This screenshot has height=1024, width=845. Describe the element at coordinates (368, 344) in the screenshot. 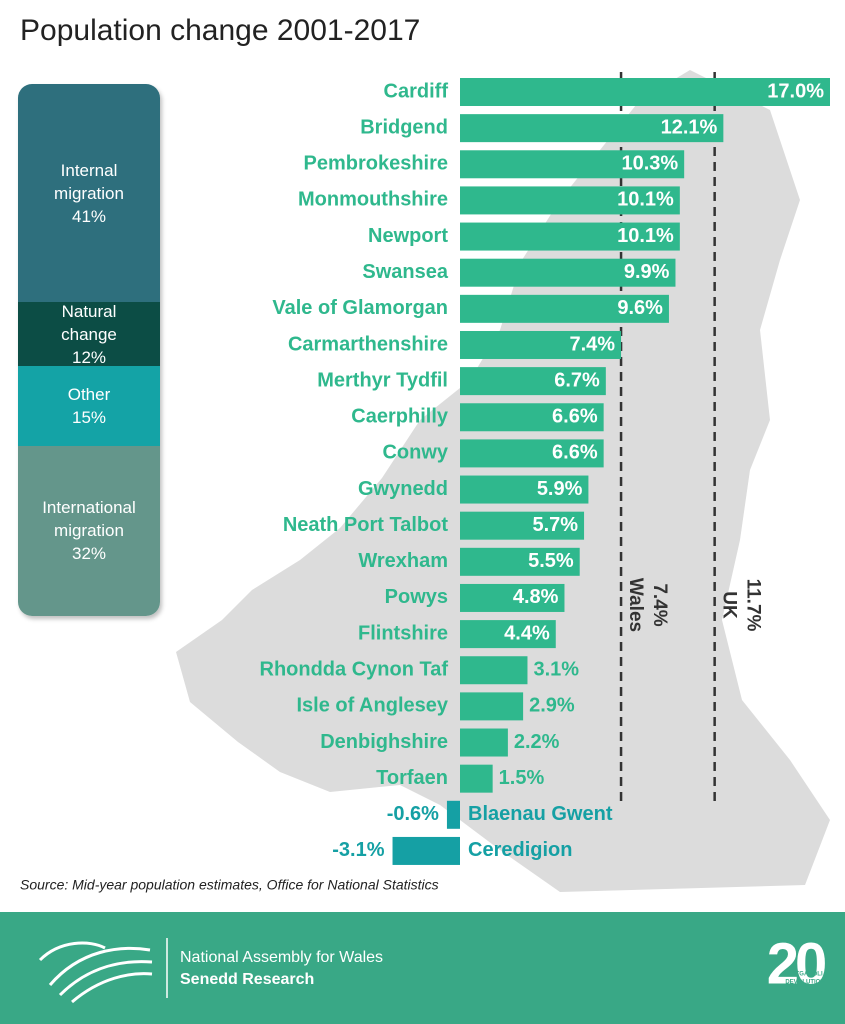

I see `category-label: Carmarthenshire` at that location.